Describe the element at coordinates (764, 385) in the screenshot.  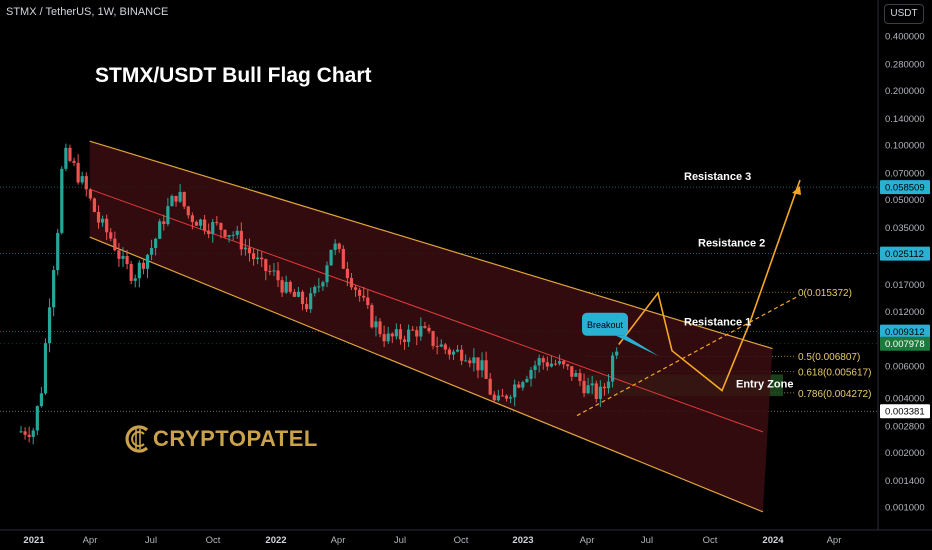
I see `entry-zone-label: Entry Zone` at that location.